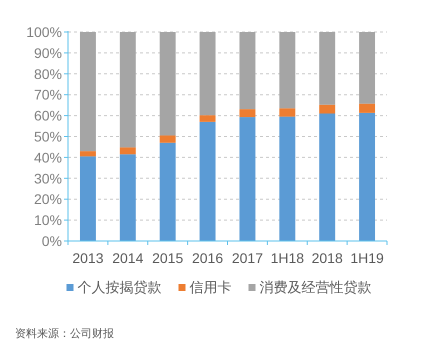 The image size is (422, 349). I want to click on x-tick-label: 2013, so click(88, 258).